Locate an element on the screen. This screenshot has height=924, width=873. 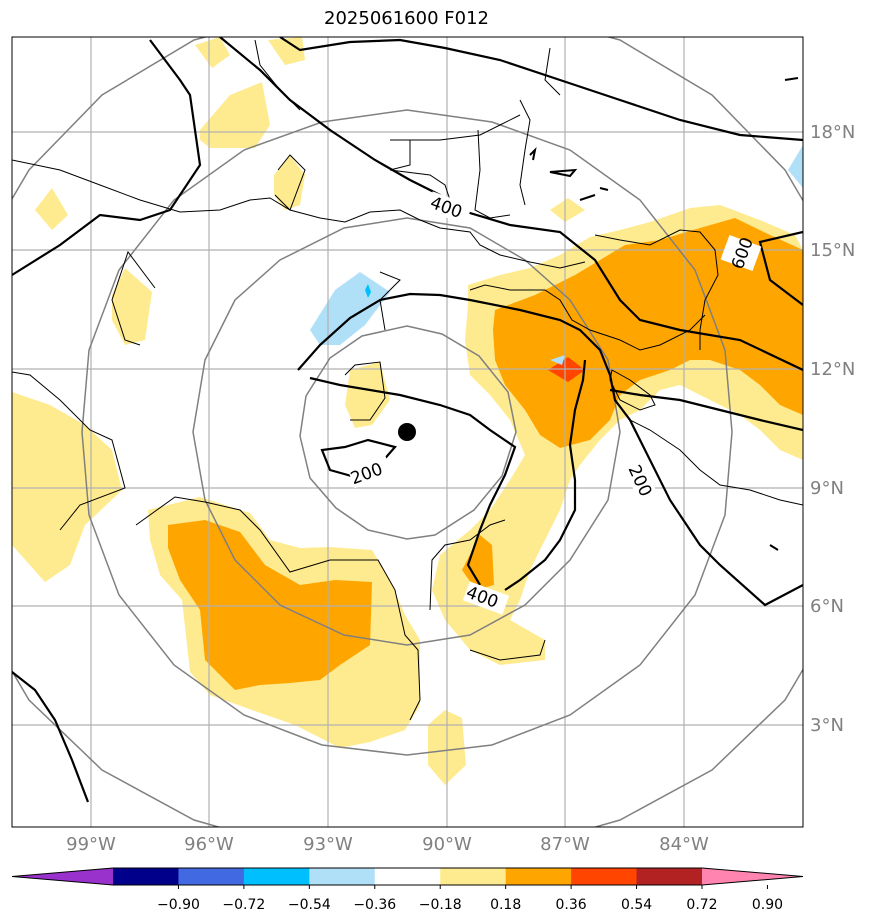
colorbar-tick-label: 0.54 is located at coordinates (636, 905).